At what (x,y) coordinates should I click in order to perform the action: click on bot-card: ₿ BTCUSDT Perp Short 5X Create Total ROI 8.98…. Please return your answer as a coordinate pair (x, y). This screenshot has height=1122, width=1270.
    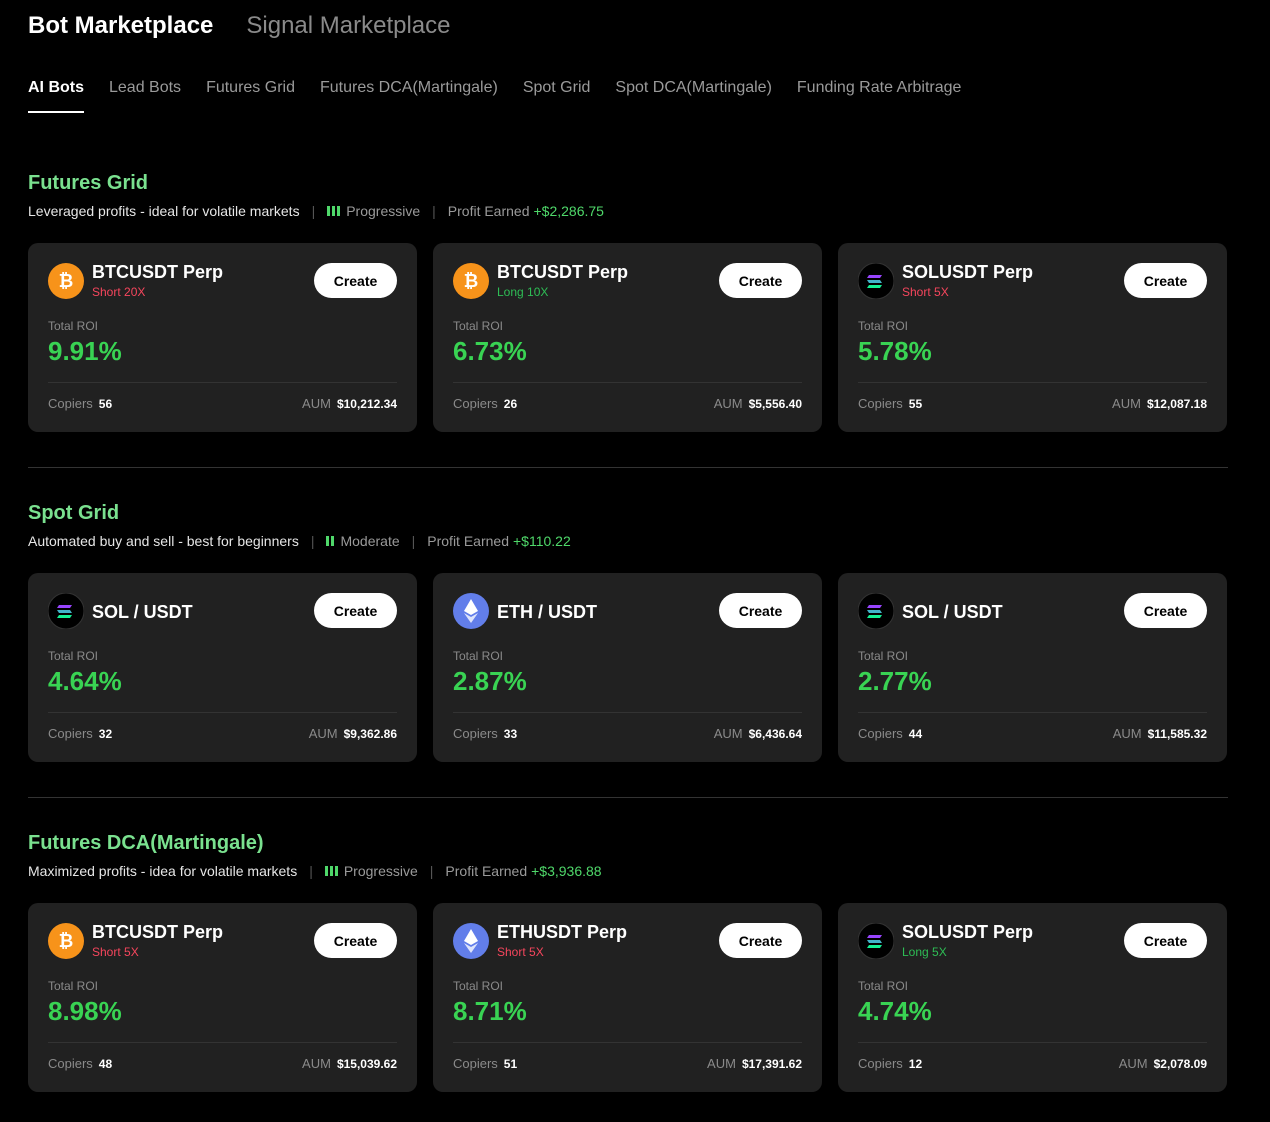
    Looking at the image, I should click on (222, 997).